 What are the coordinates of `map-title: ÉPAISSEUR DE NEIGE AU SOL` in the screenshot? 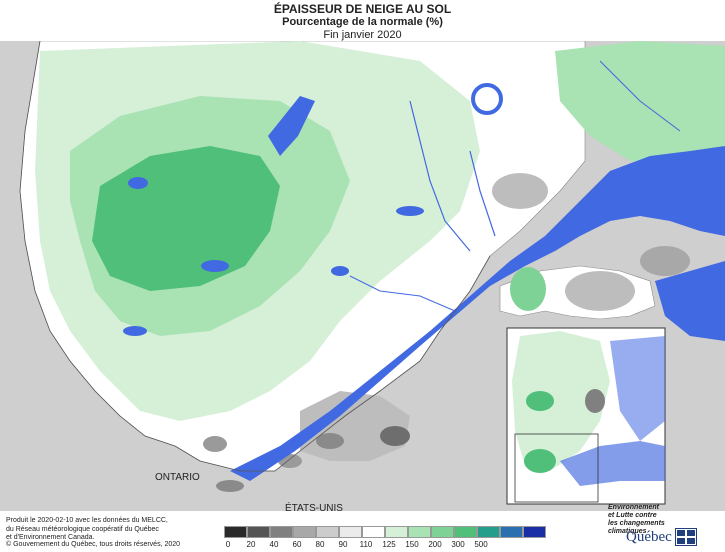 It's located at (362, 9).